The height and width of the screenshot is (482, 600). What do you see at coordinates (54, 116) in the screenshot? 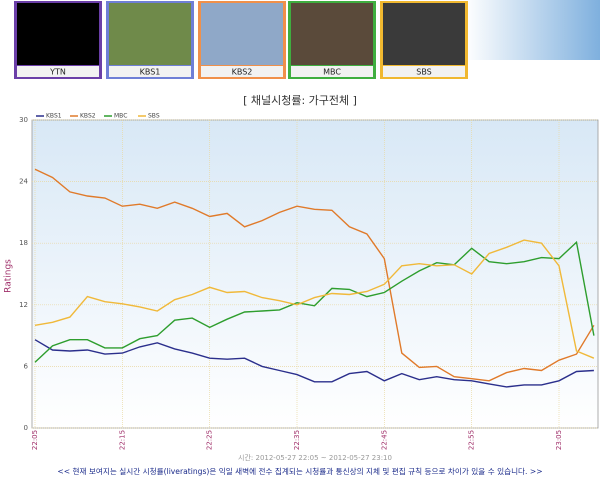
I see `legend-label: KBS1` at bounding box center [54, 116].